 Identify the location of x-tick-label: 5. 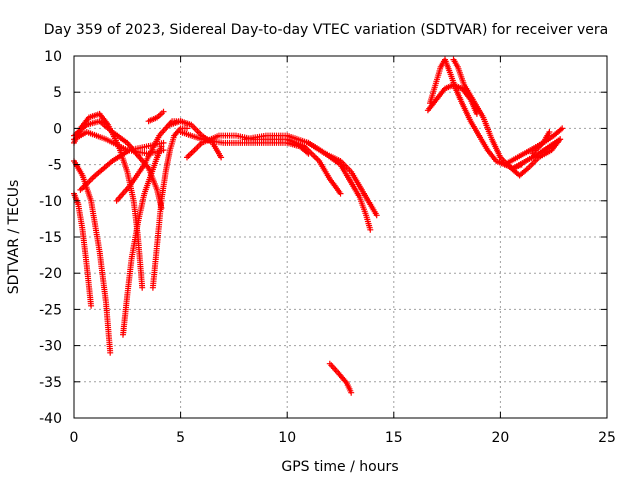
(180, 438).